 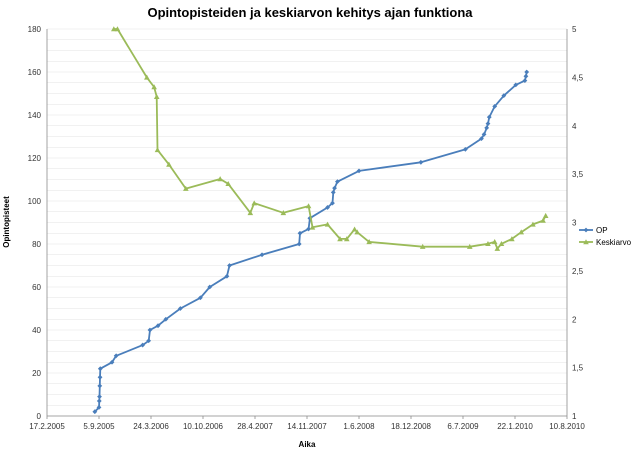 I want to click on y2-tick-label: 5, so click(x=574, y=29).